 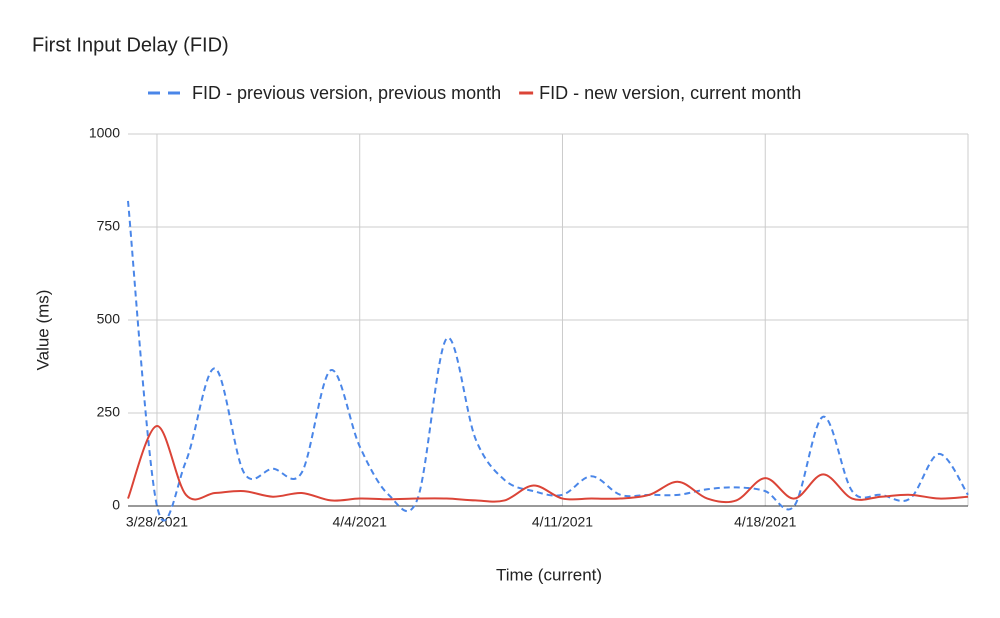 I want to click on x-tick-label: 3/28/2021, so click(x=157, y=522).